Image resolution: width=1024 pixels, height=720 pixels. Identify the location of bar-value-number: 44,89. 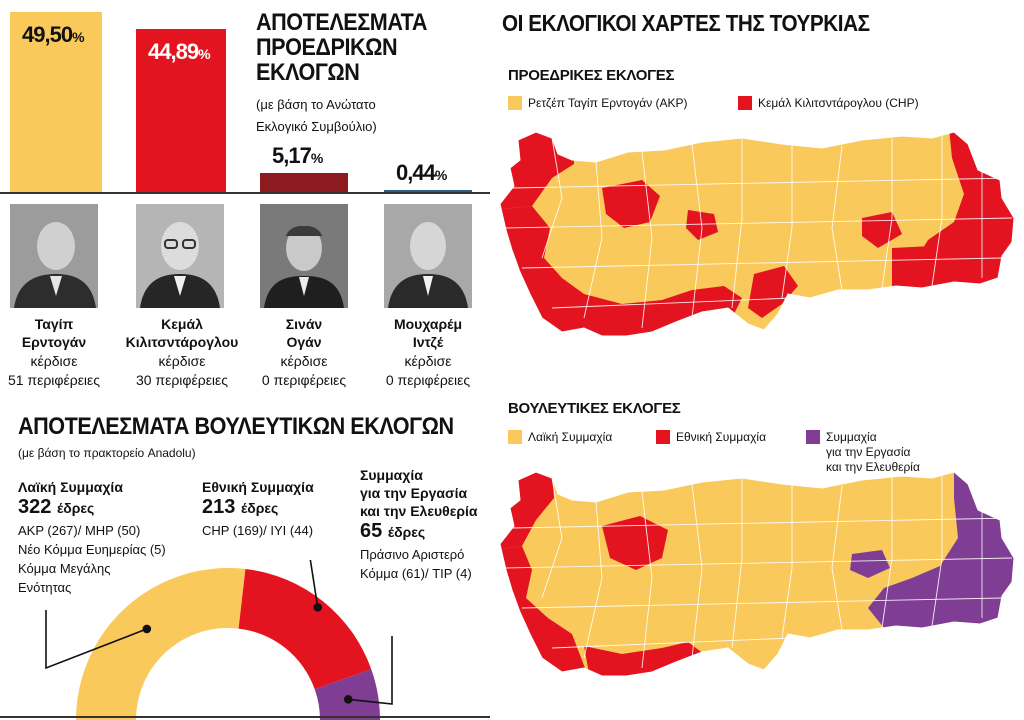
(173, 51).